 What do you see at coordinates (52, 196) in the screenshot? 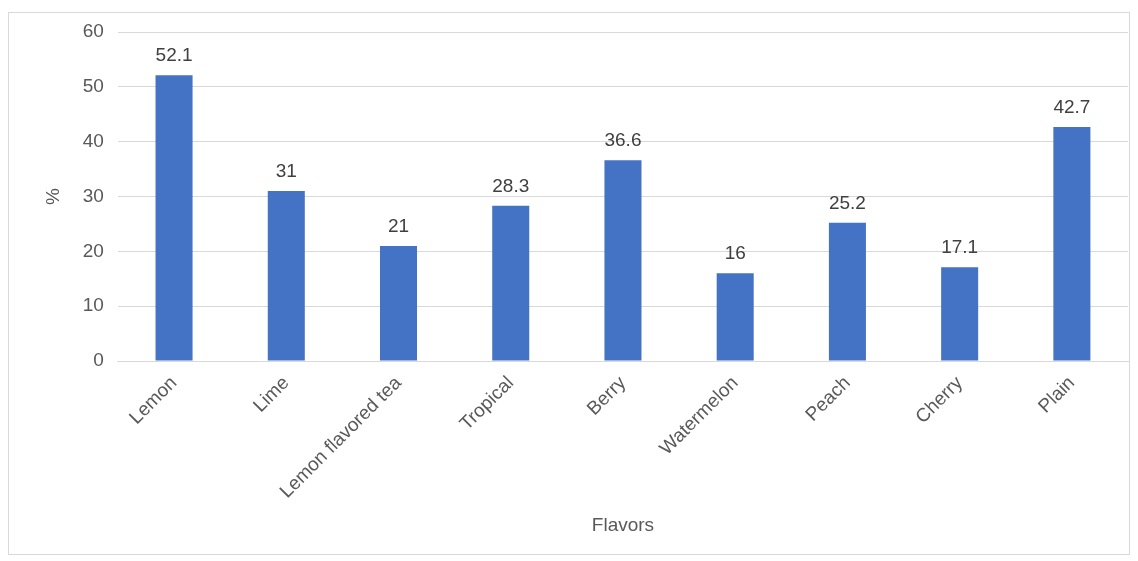
I see `y-axis-title: %` at bounding box center [52, 196].